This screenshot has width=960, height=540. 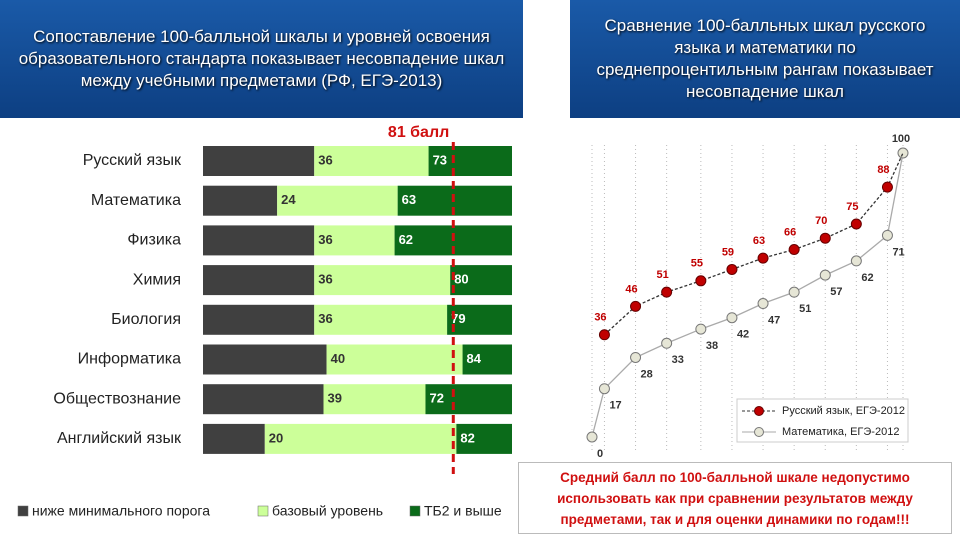 I want to click on point-label: 33, so click(x=678, y=360).